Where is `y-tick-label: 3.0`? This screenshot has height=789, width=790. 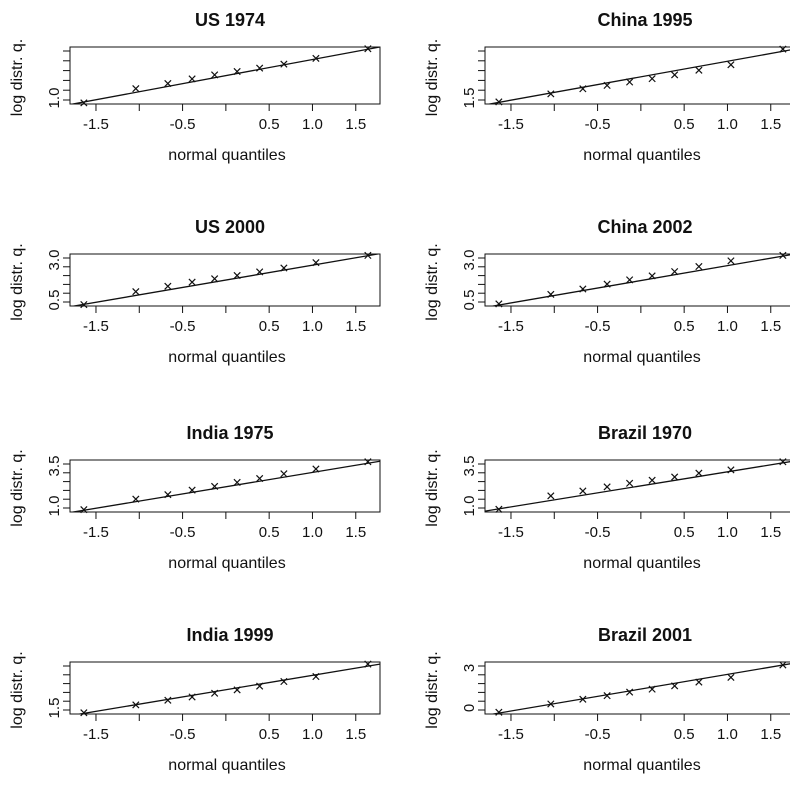
y-tick-label: 3.0 is located at coordinates (54, 260).